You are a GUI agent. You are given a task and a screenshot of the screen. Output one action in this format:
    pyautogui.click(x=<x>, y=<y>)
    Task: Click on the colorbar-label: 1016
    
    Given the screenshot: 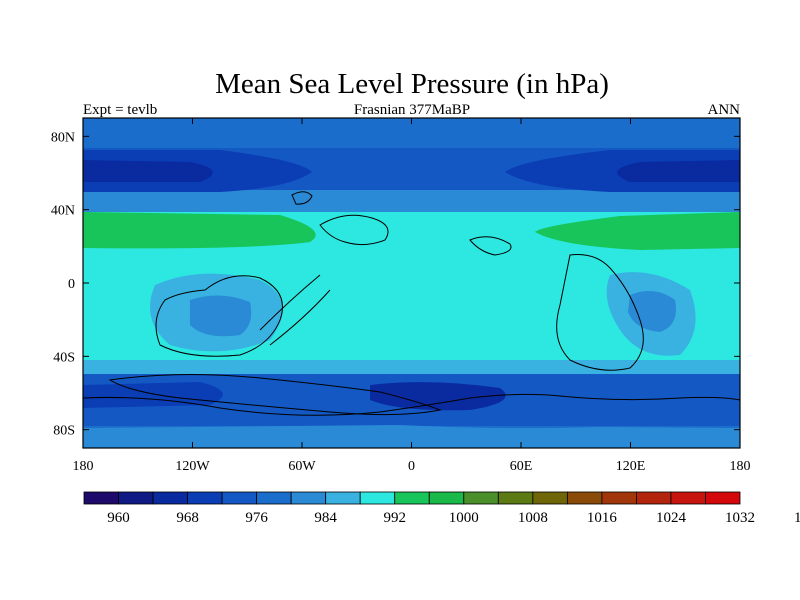 What is the action you would take?
    pyautogui.click(x=602, y=518)
    